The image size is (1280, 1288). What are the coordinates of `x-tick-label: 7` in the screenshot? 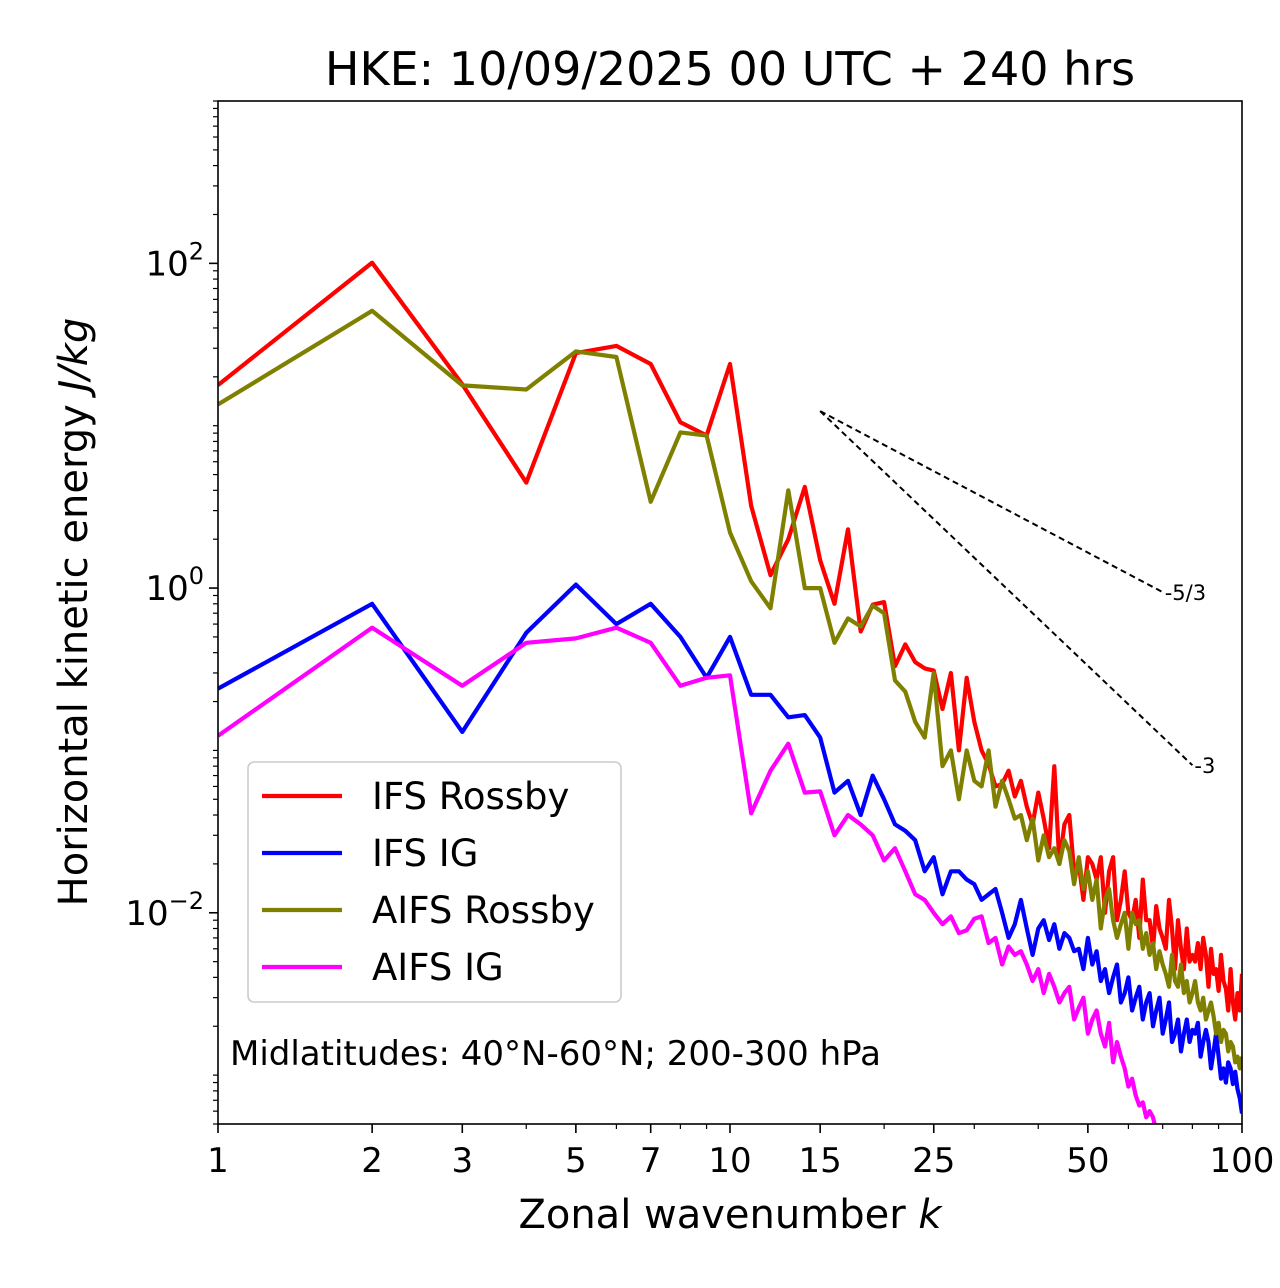 It's located at (651, 1161).